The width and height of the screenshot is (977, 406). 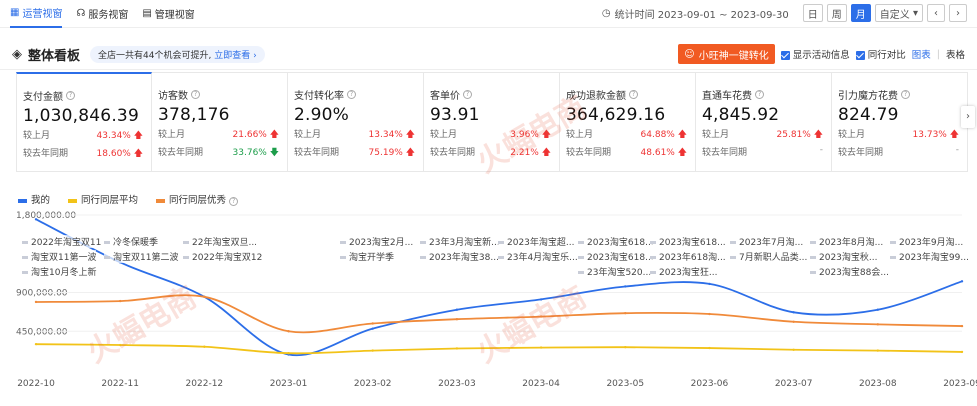 I want to click on up-arrow-icon: 🡅, so click(x=682, y=153).